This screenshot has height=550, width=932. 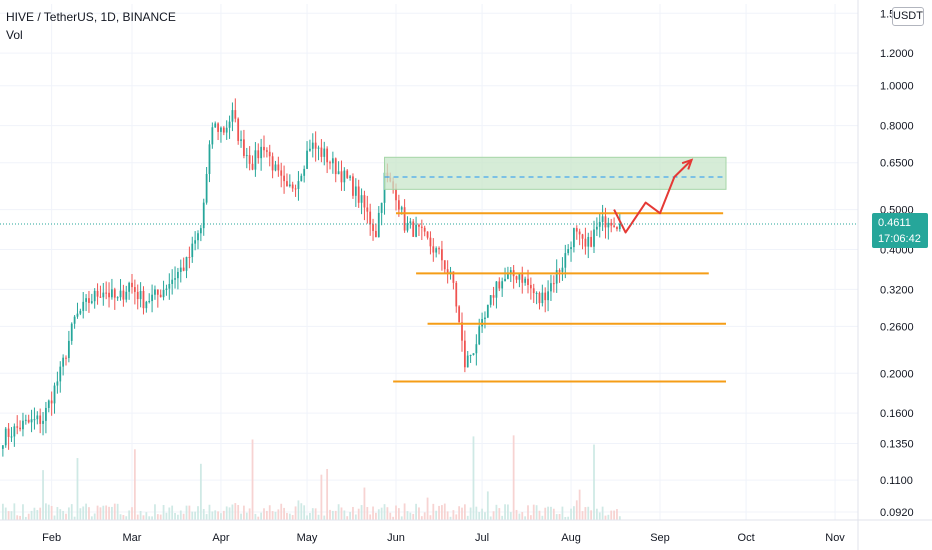 What do you see at coordinates (897, 327) in the screenshot?
I see `y-tick-label: 0.2600` at bounding box center [897, 327].